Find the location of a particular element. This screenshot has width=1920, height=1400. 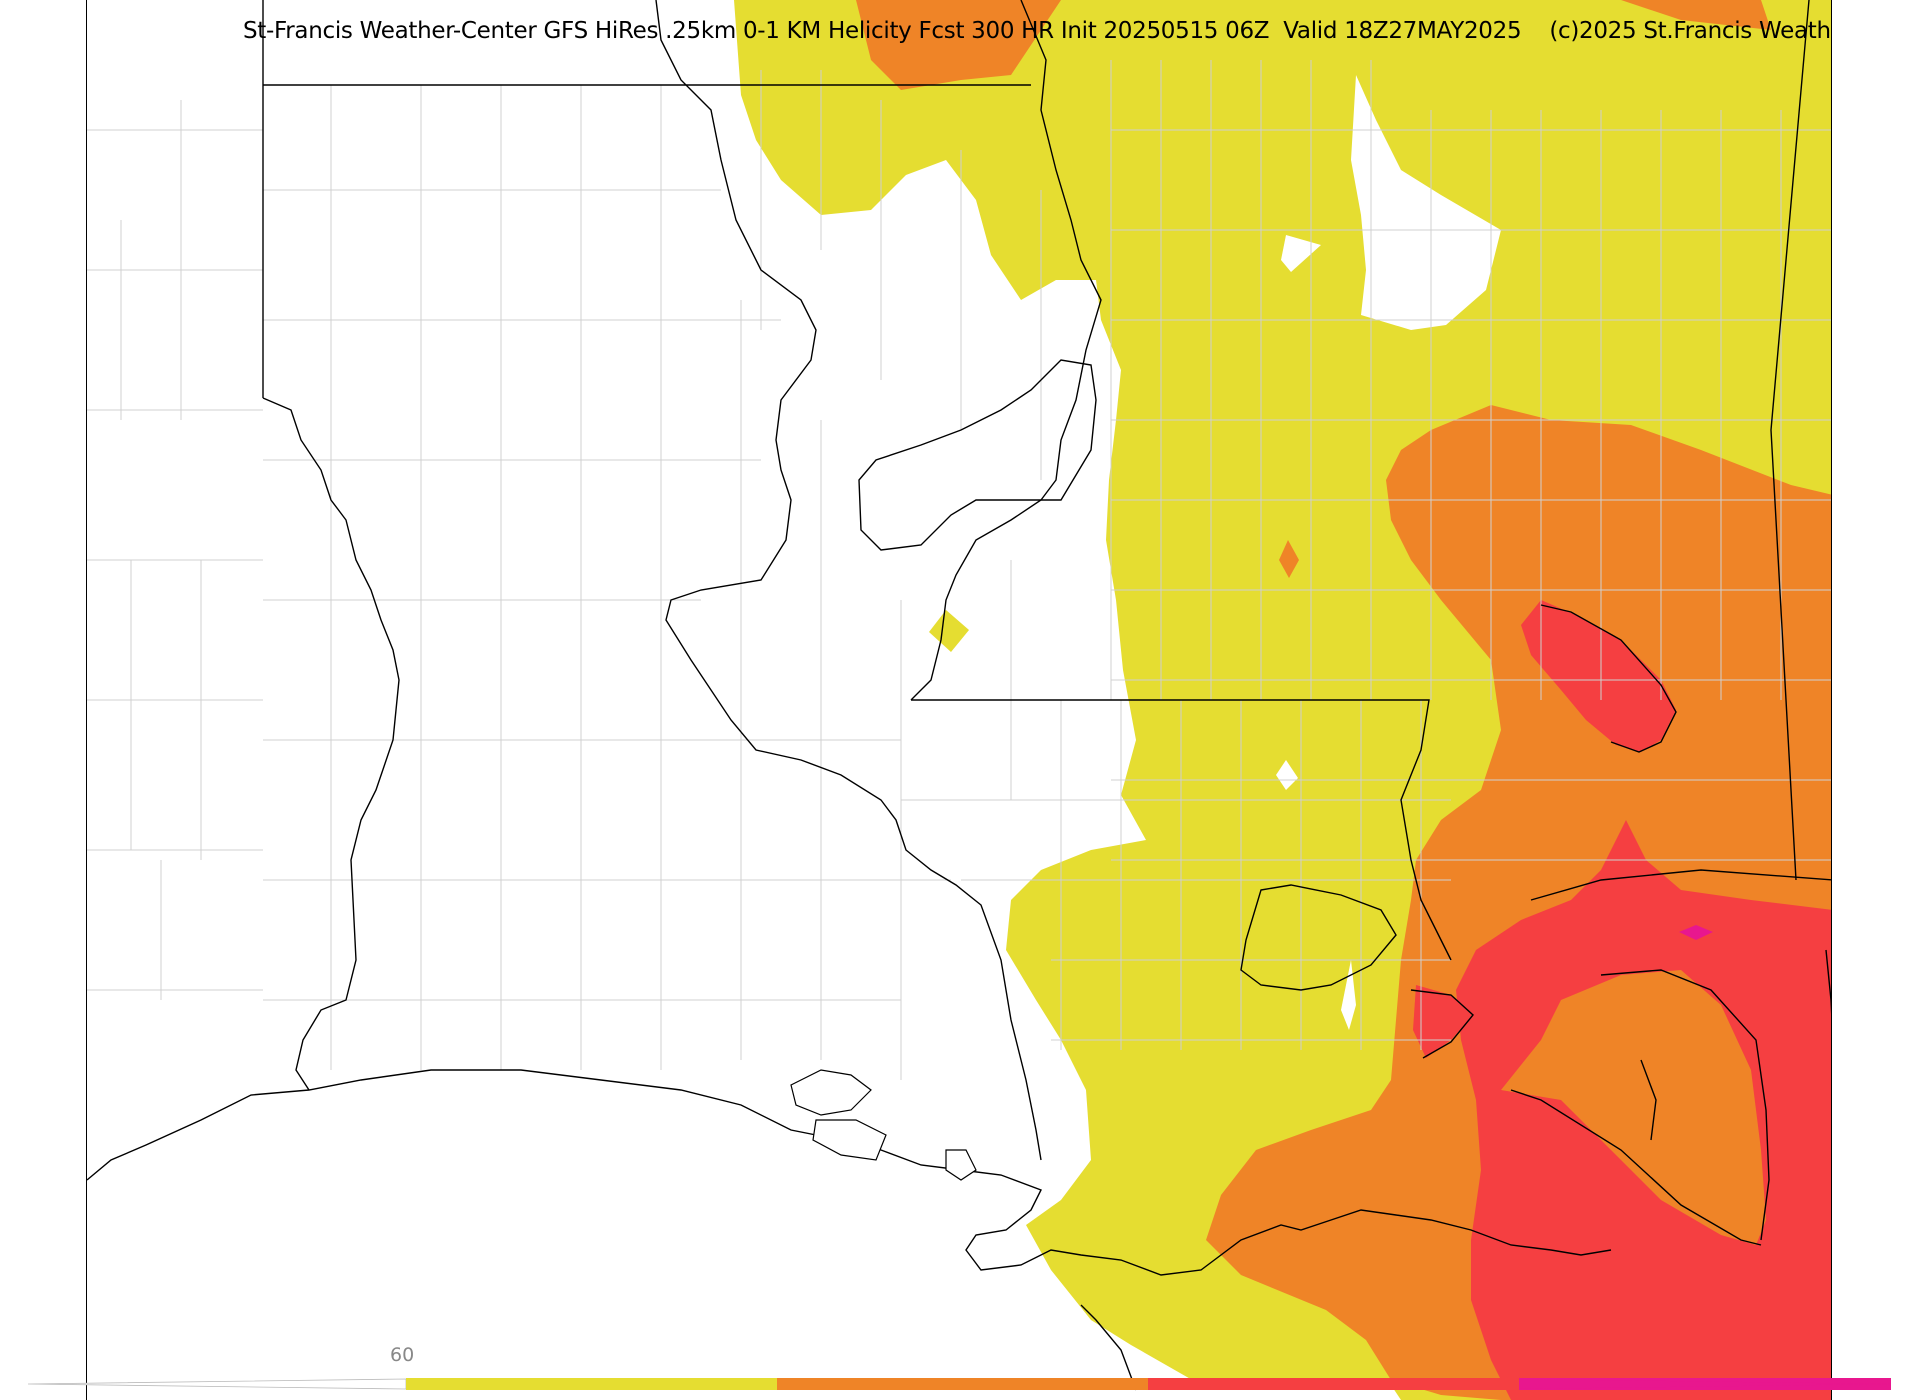

colorbar is located at coordinates (959, 1384).